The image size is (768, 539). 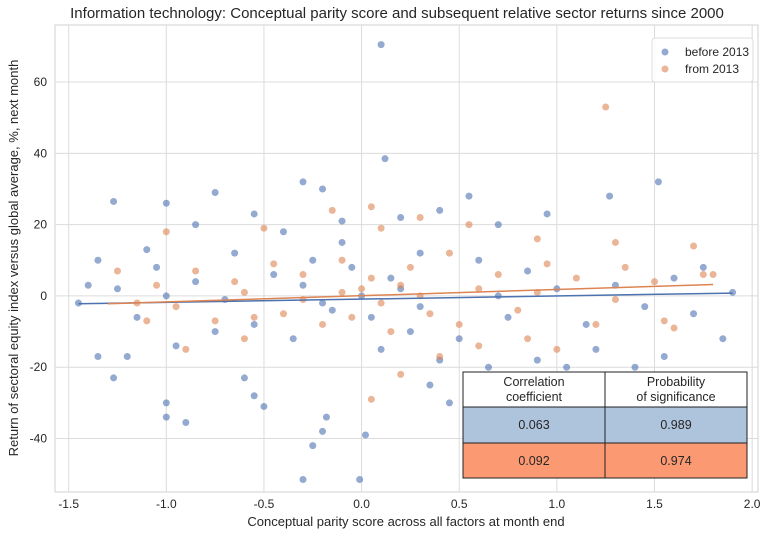 I want to click on x-tick-label: 2.0, so click(x=752, y=504).